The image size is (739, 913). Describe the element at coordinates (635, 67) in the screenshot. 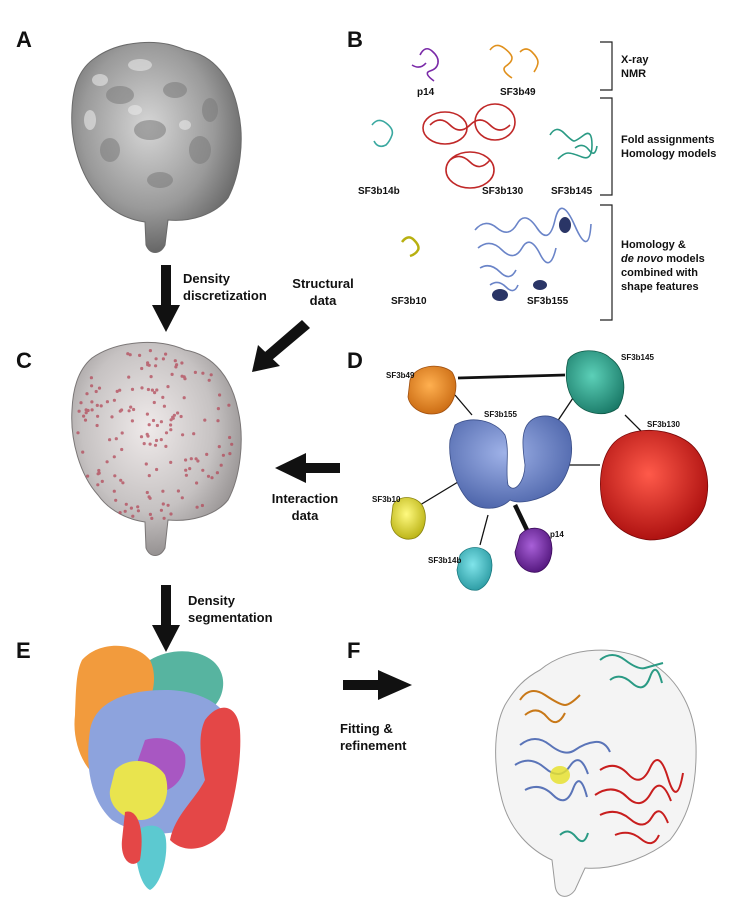

I see `b-bracket-xray: X-ray NMR` at that location.